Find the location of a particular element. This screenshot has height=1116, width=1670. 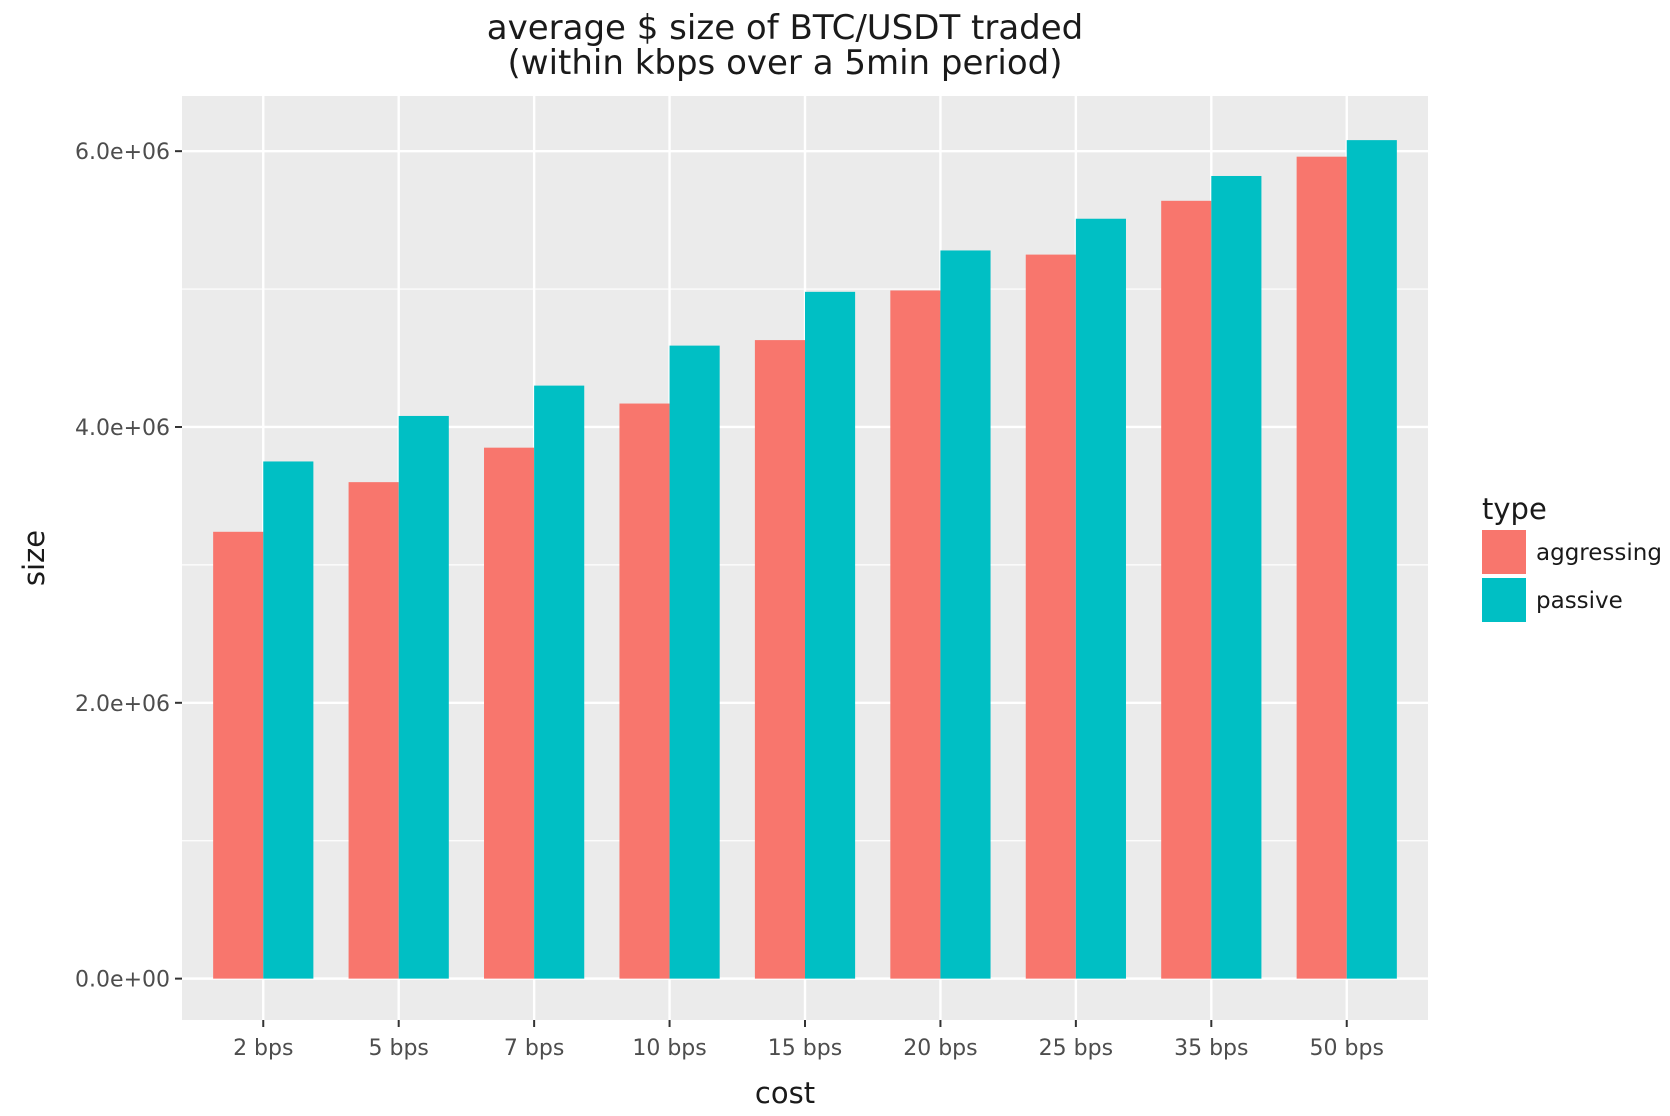

legend: type aggressing passive is located at coordinates (1572, 557).